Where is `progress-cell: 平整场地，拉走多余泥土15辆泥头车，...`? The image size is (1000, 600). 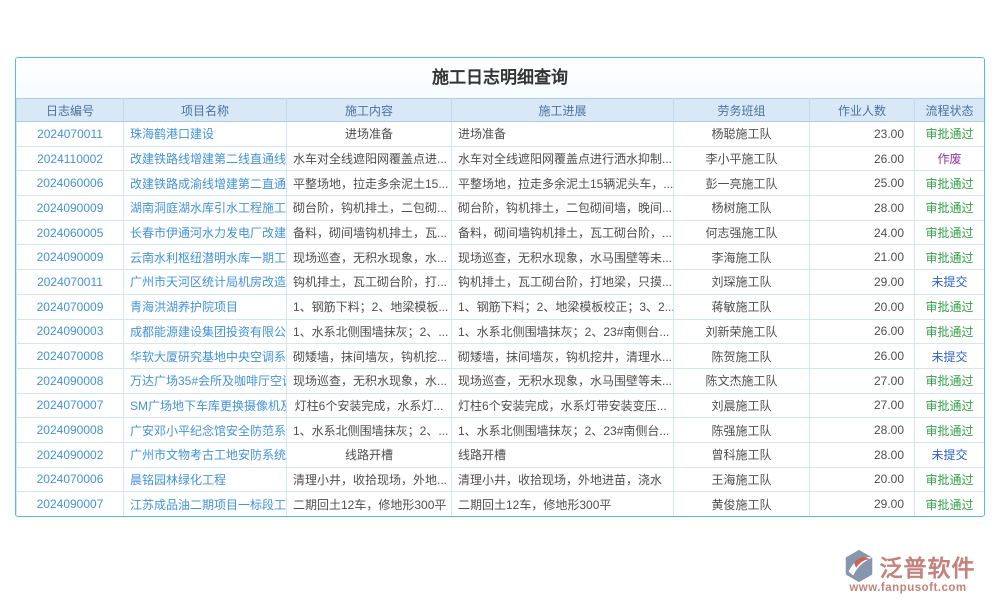
progress-cell: 平整场地，拉走多余泥土15辆泥头车，... is located at coordinates (562, 183).